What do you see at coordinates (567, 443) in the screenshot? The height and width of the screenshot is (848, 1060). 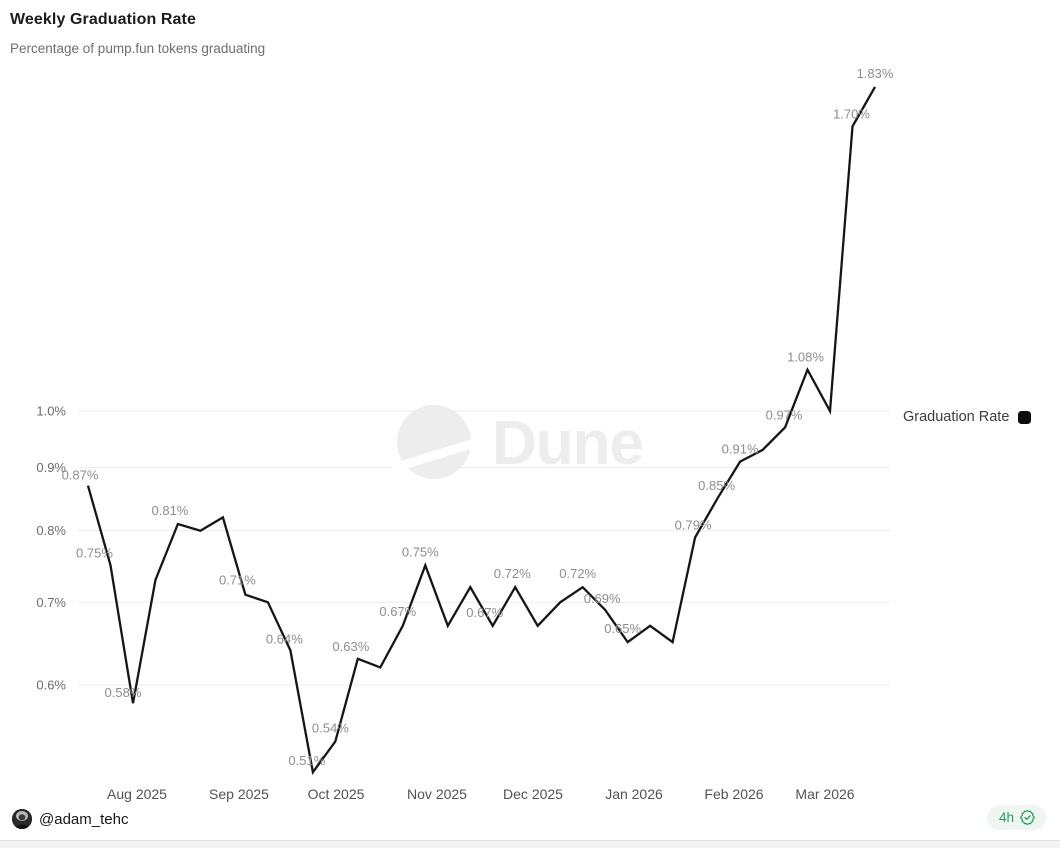 I see `watermark-text: Dune` at bounding box center [567, 443].